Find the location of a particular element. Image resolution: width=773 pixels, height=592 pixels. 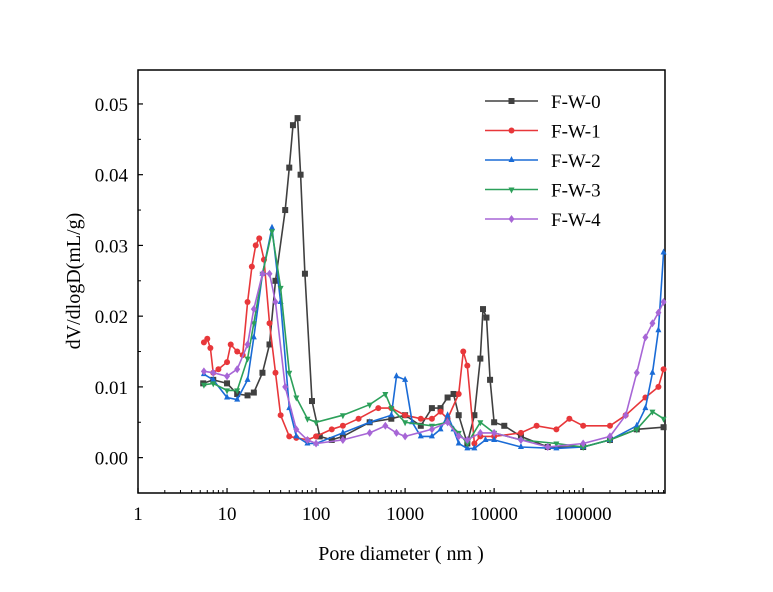

y-tick-label: 0.02 is located at coordinates (111, 317).